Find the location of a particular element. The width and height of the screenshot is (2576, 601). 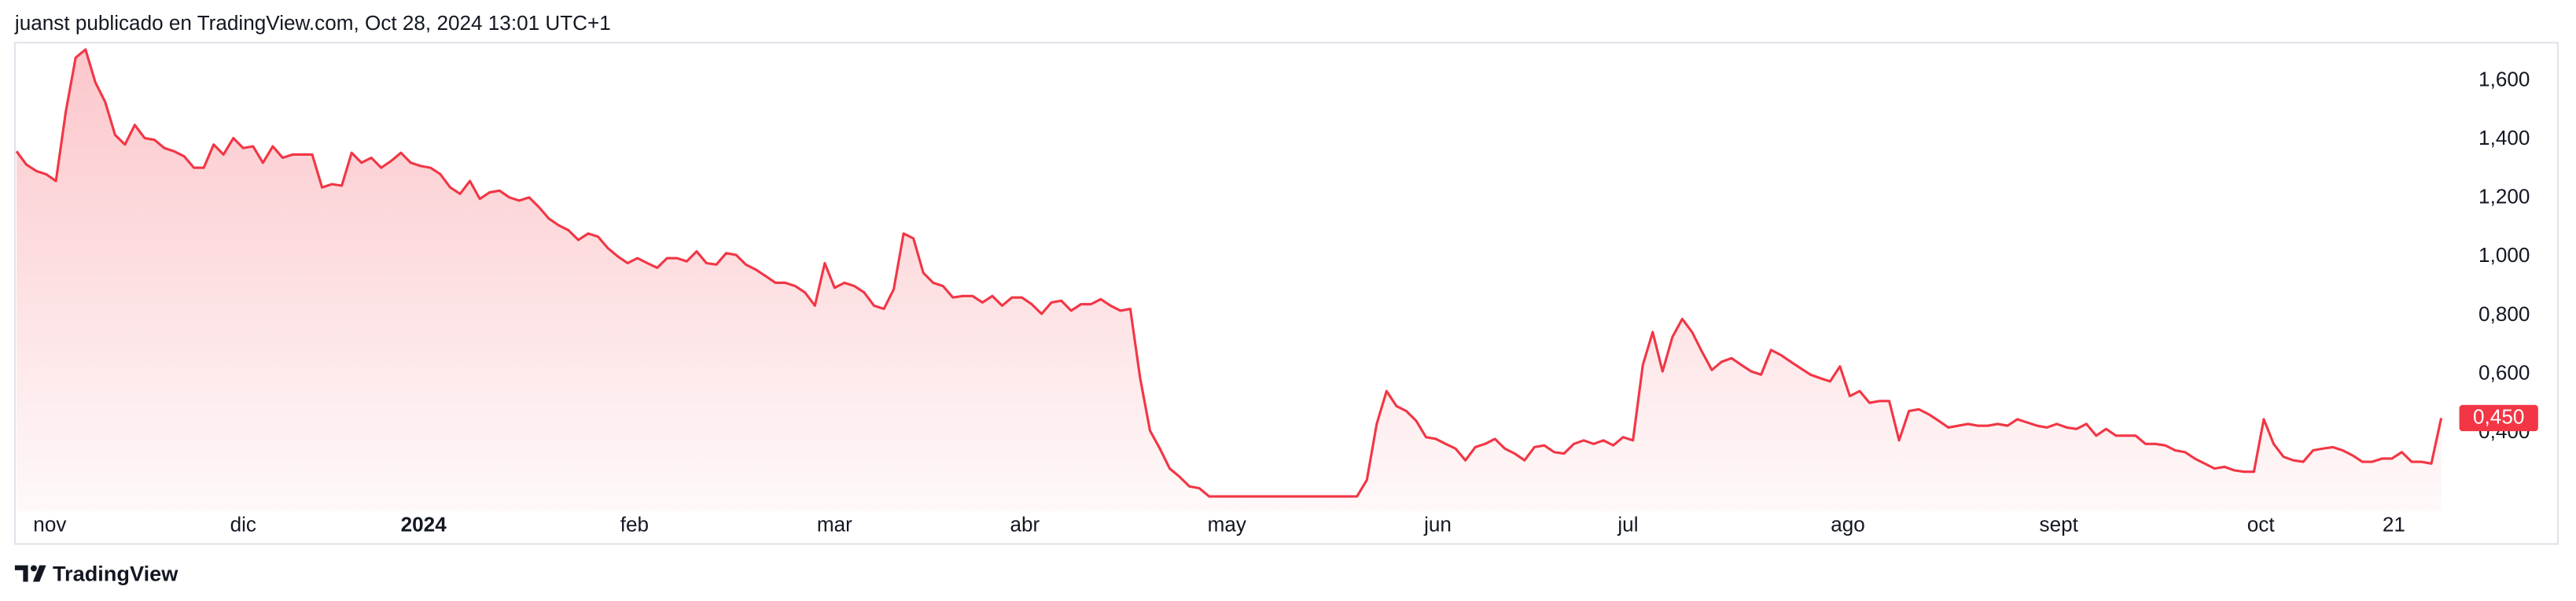

x-tick-label: feb is located at coordinates (634, 524).